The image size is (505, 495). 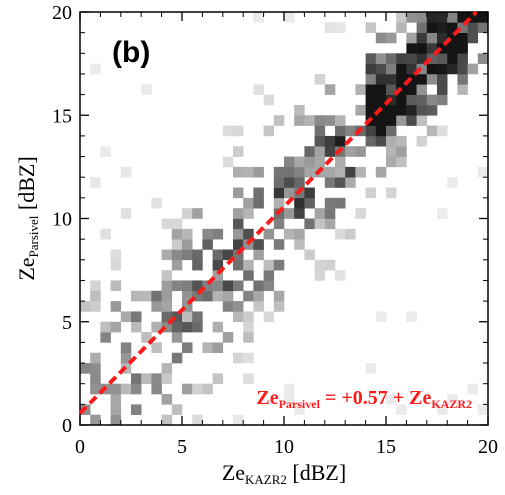 I want to click on fit-rhs-sub: KAZR2, so click(x=451, y=404).